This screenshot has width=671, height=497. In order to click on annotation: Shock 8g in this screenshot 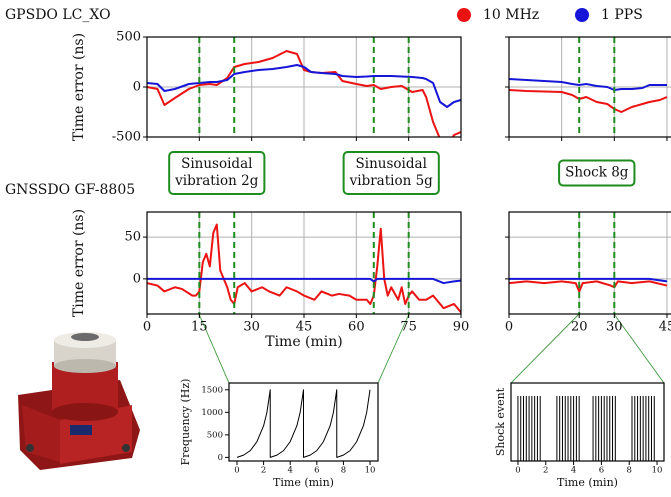, I will do `click(597, 173)`.